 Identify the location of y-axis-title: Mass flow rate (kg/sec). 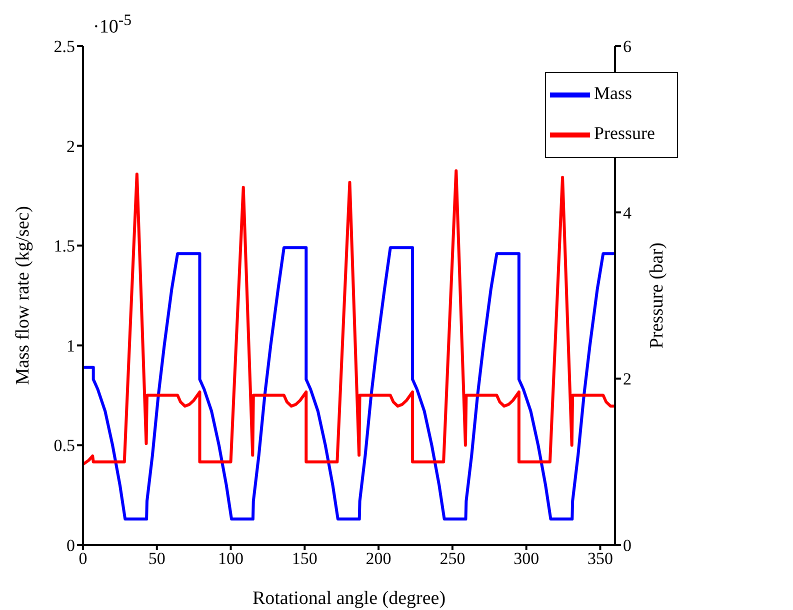
(23, 295).